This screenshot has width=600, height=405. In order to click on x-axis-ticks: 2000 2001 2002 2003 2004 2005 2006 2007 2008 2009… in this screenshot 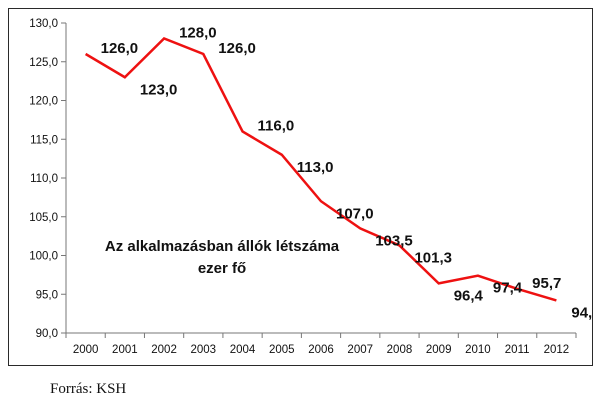, I will do `click(321, 344)`.